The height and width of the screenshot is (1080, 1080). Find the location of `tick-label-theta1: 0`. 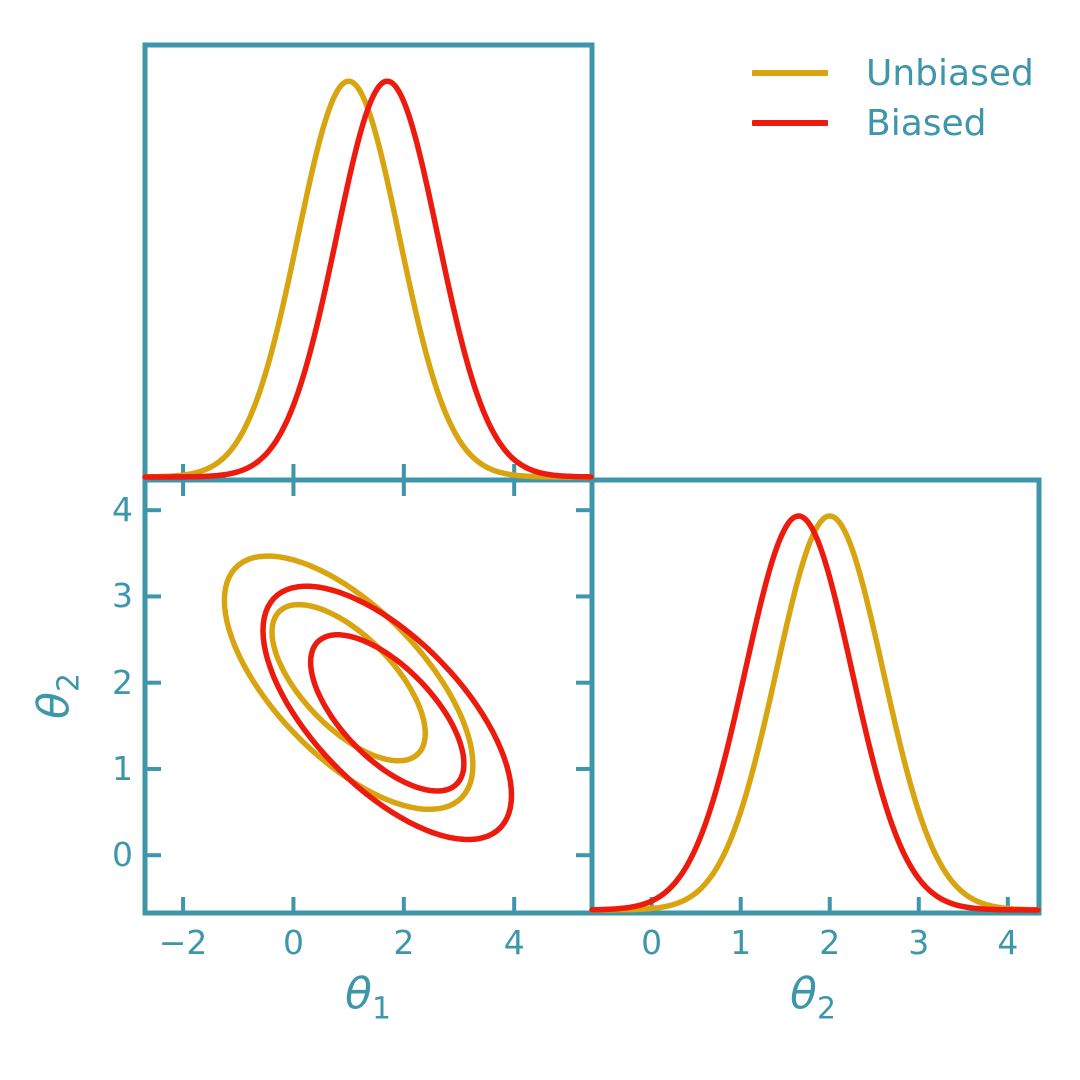

tick-label-theta1: 0 is located at coordinates (293, 942).